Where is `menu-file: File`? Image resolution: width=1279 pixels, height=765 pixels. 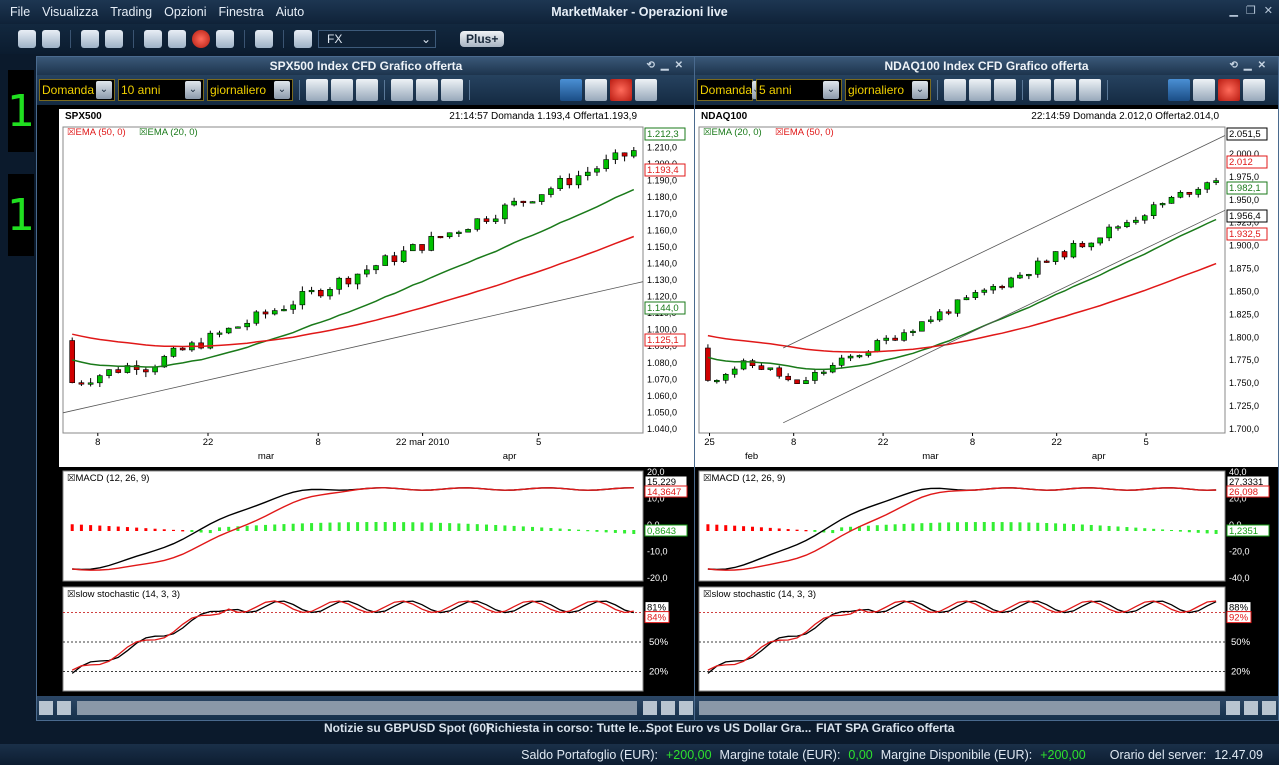
menu-file: File is located at coordinates (20, 12).